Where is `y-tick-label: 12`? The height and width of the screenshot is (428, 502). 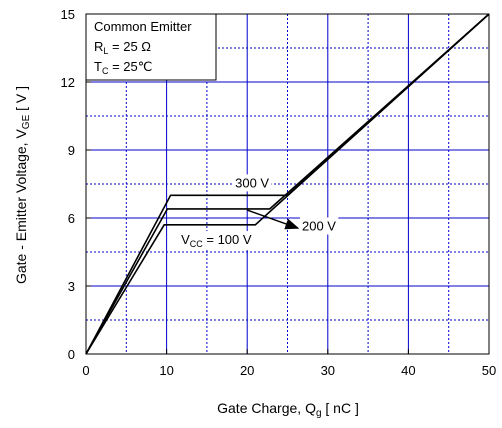 y-tick-label: 12 is located at coordinates (68, 82).